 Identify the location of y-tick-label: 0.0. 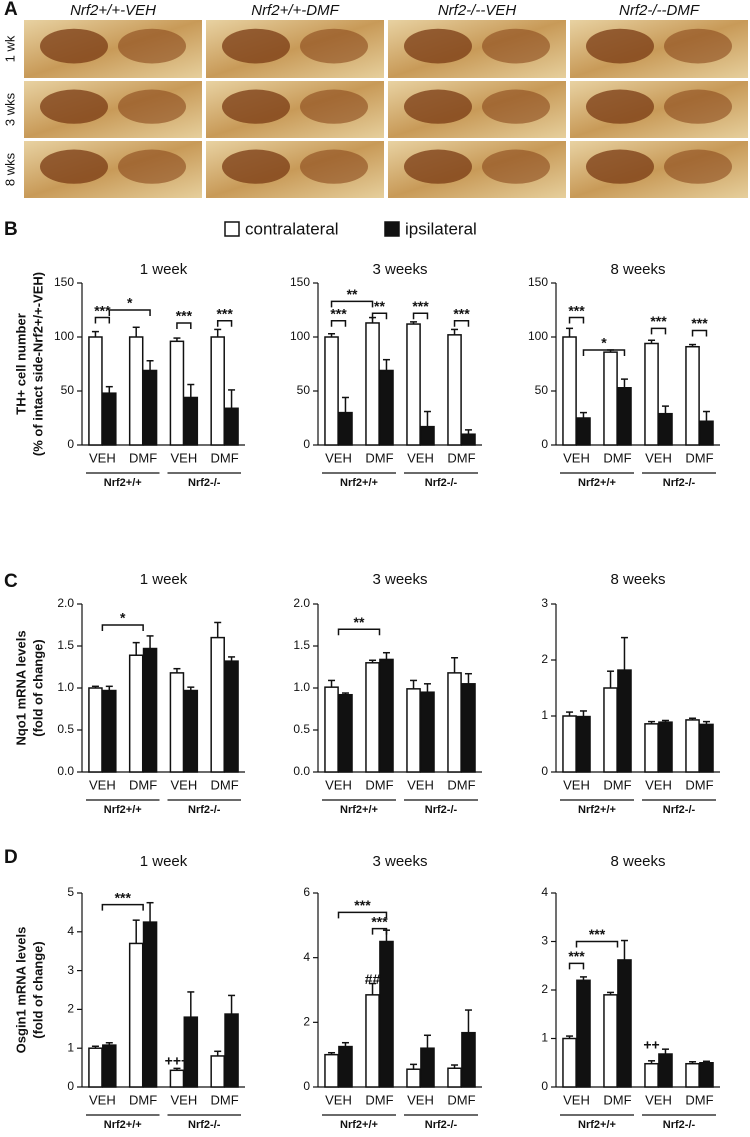
(301, 771).